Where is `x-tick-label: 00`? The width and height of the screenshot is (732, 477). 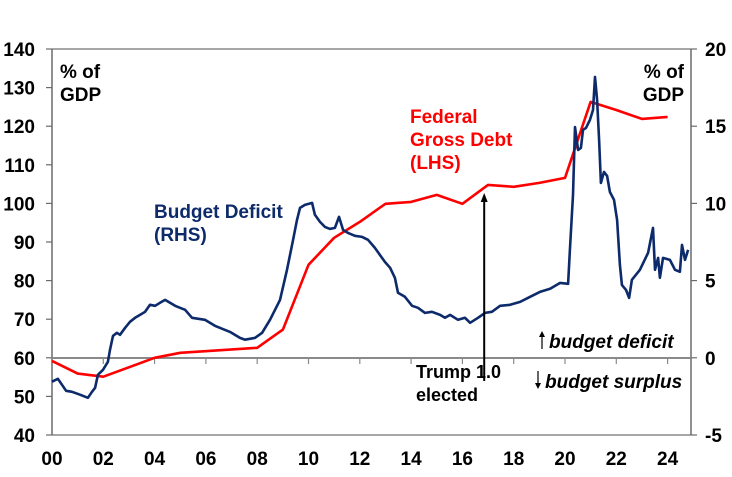 x-tick-label: 00 is located at coordinates (51, 459).